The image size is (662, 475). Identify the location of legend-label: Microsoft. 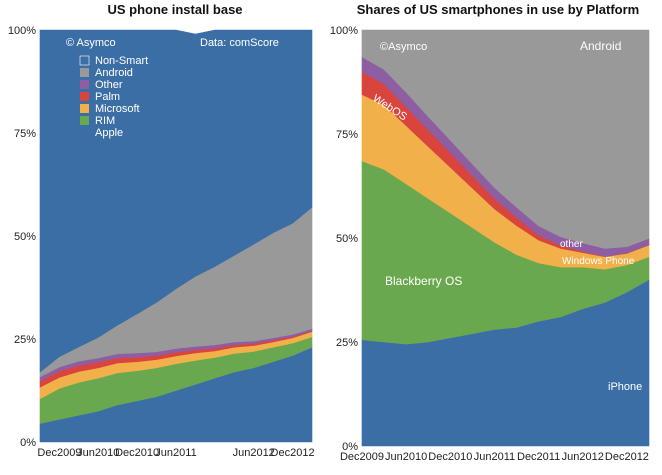
(117, 109).